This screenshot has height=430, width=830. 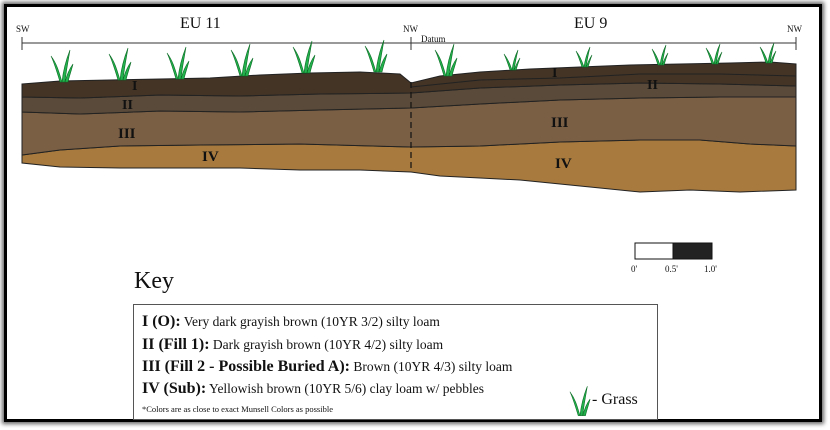 I want to click on direction-sw-label: SW, so click(x=23, y=29).